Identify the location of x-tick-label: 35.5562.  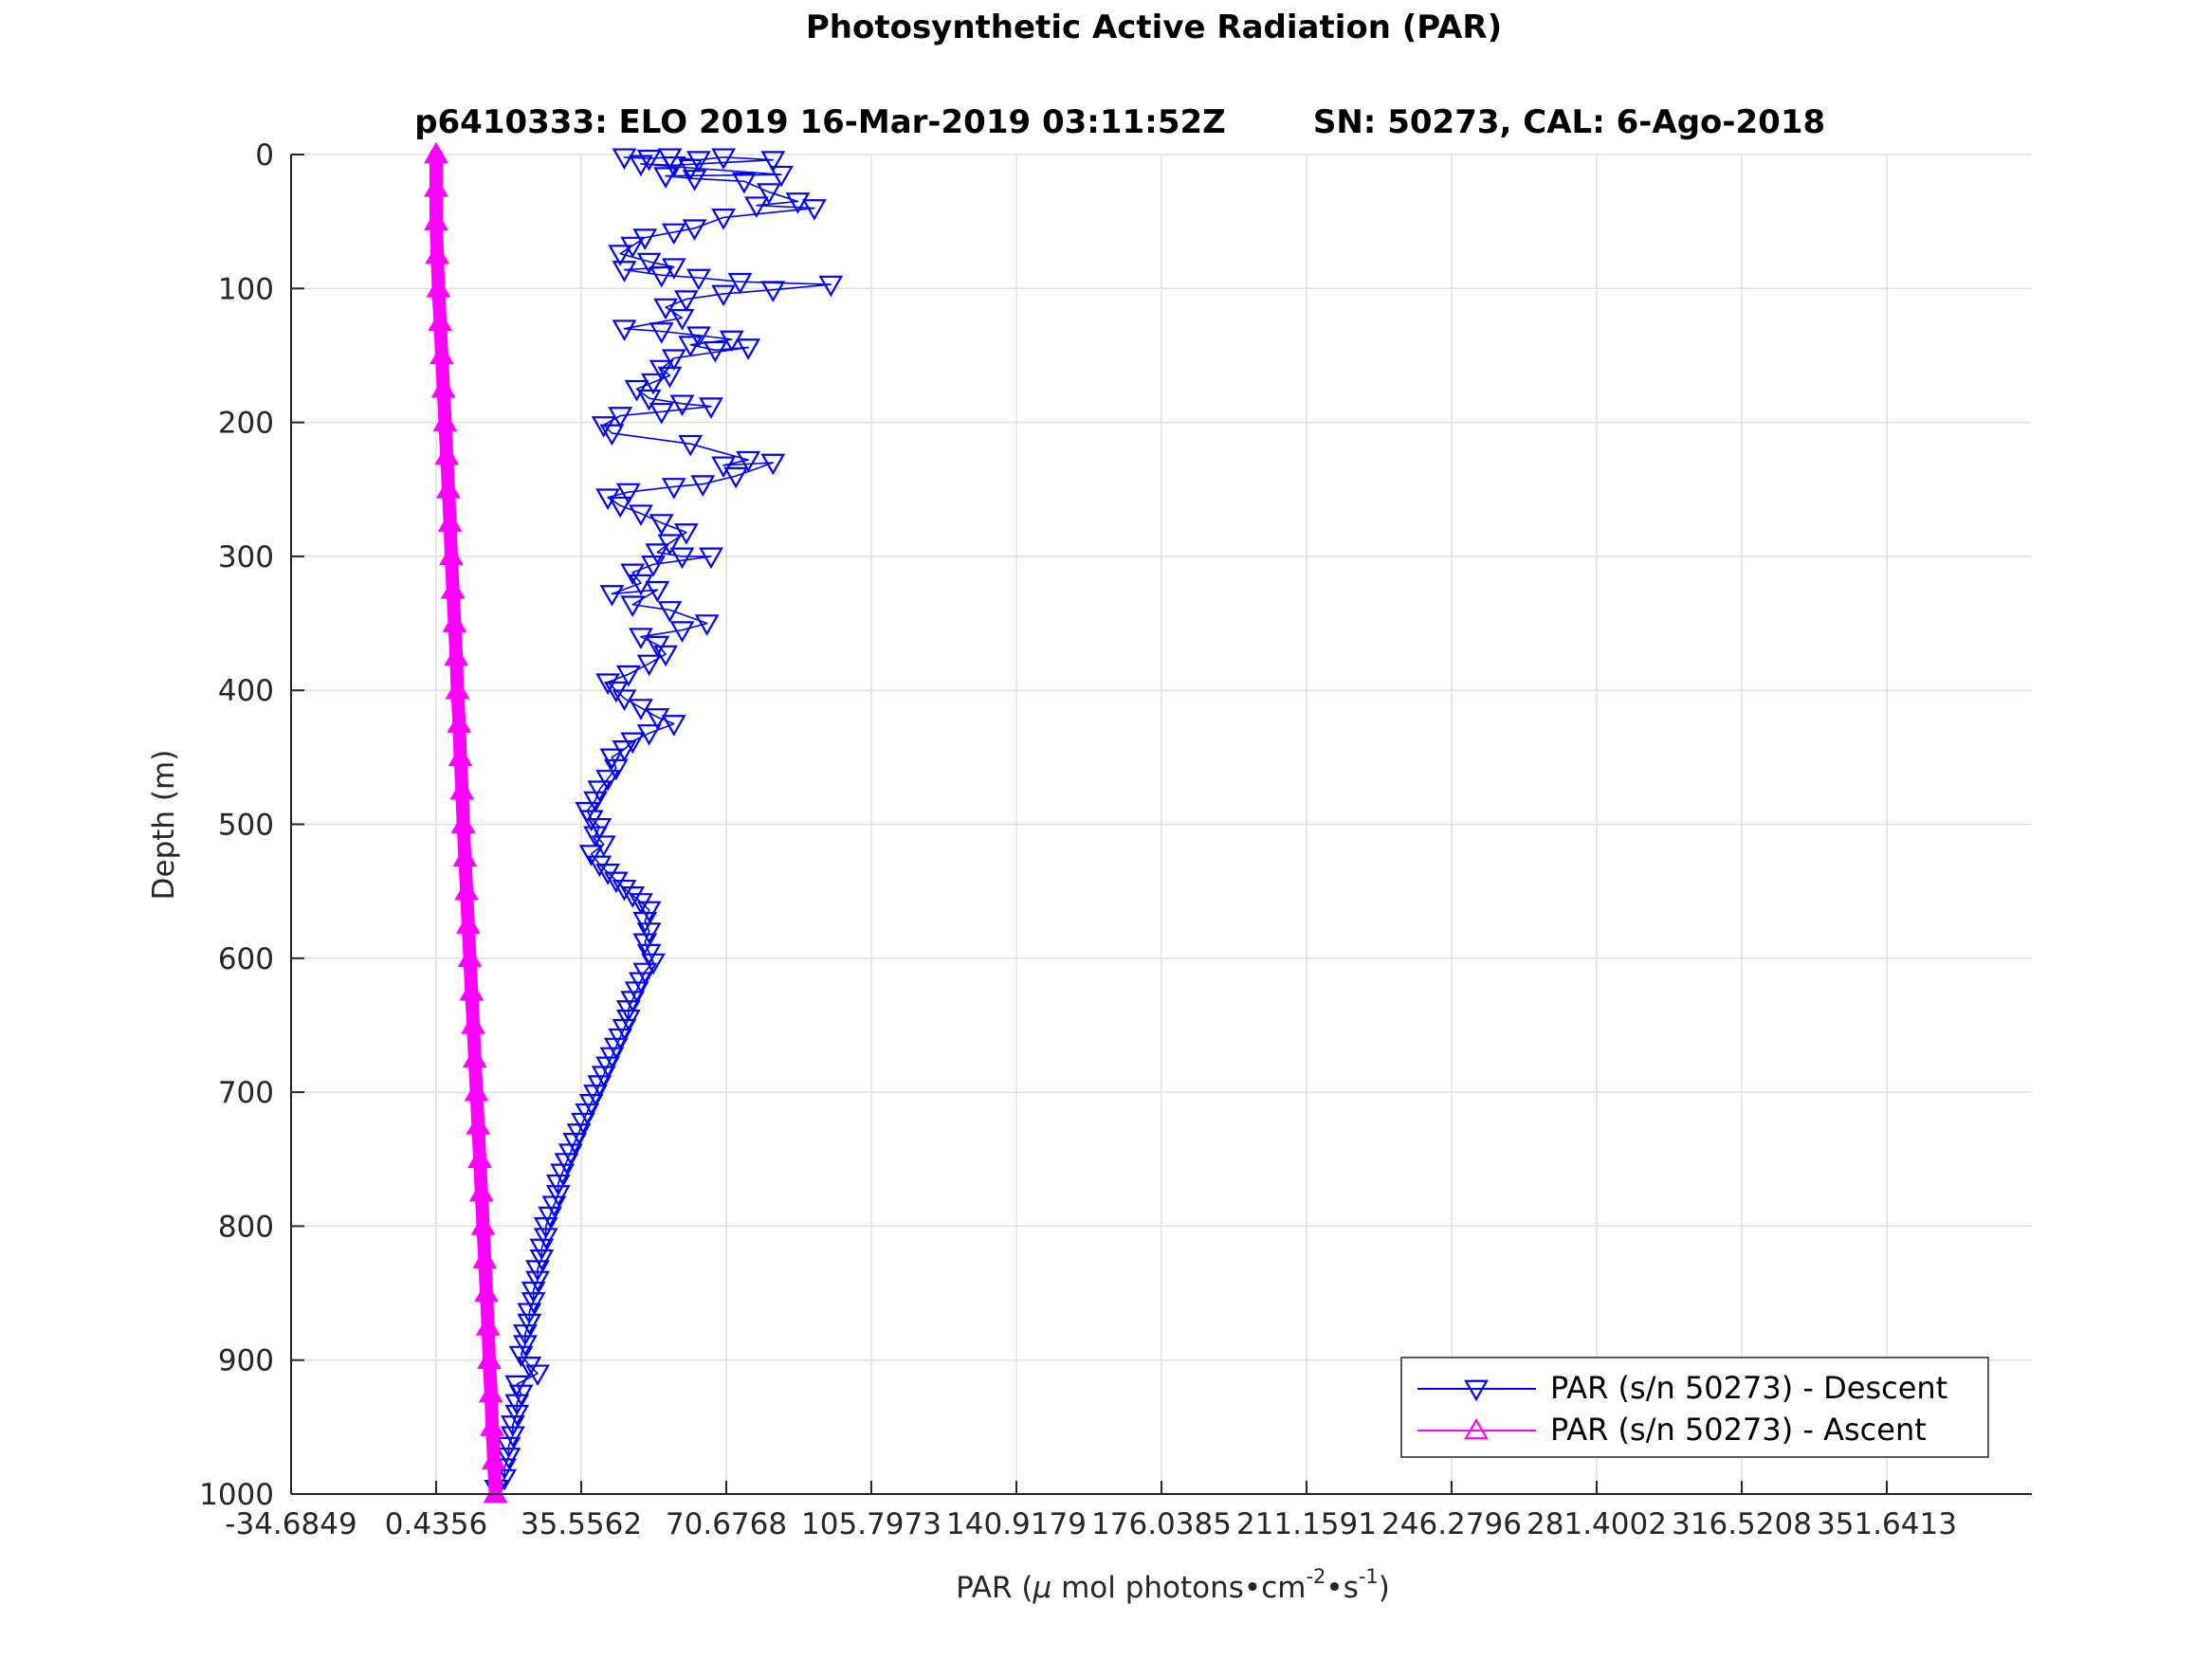
(581, 1524).